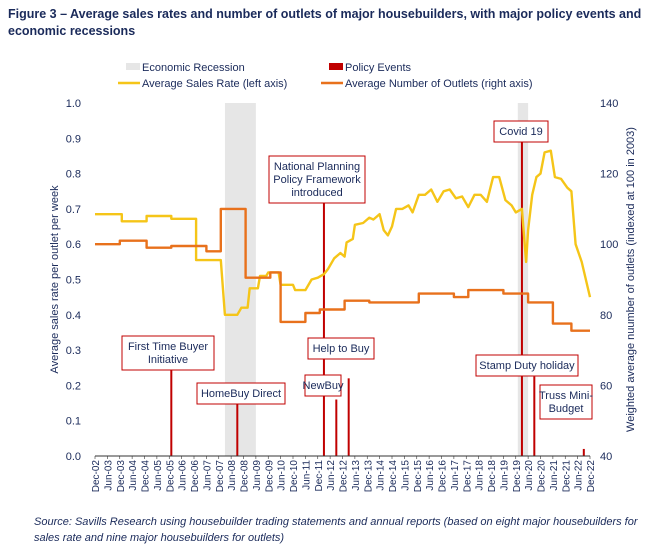 Image resolution: width=658 pixels, height=557 pixels. What do you see at coordinates (73, 457) in the screenshot?
I see `left-tick-label: 0.0` at bounding box center [73, 457].